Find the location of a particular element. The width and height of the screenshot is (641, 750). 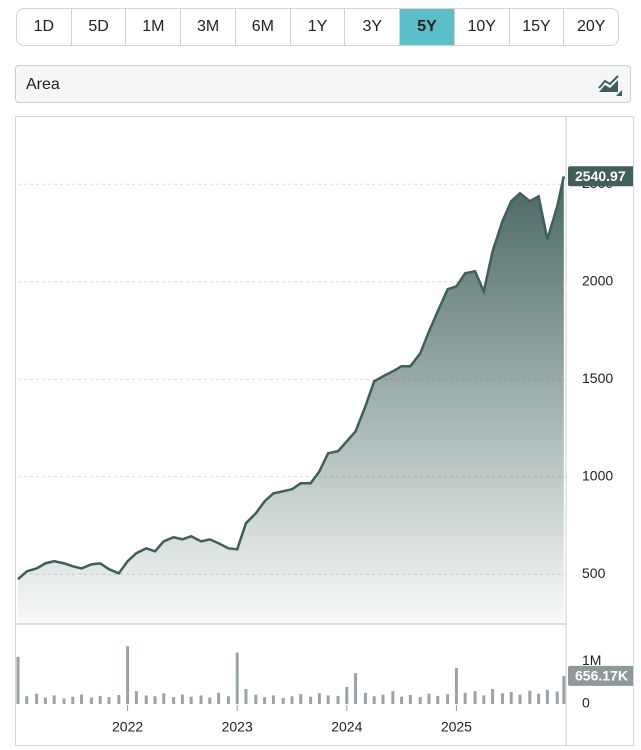

range-button: 3M is located at coordinates (207, 27).